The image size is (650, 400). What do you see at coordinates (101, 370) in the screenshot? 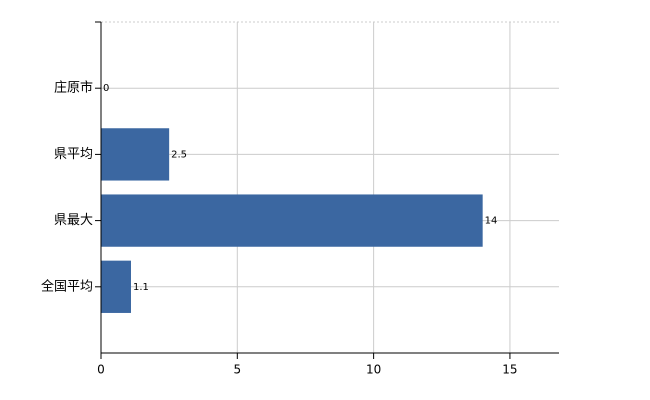
I see `x-tick-label: 0` at bounding box center [101, 370].